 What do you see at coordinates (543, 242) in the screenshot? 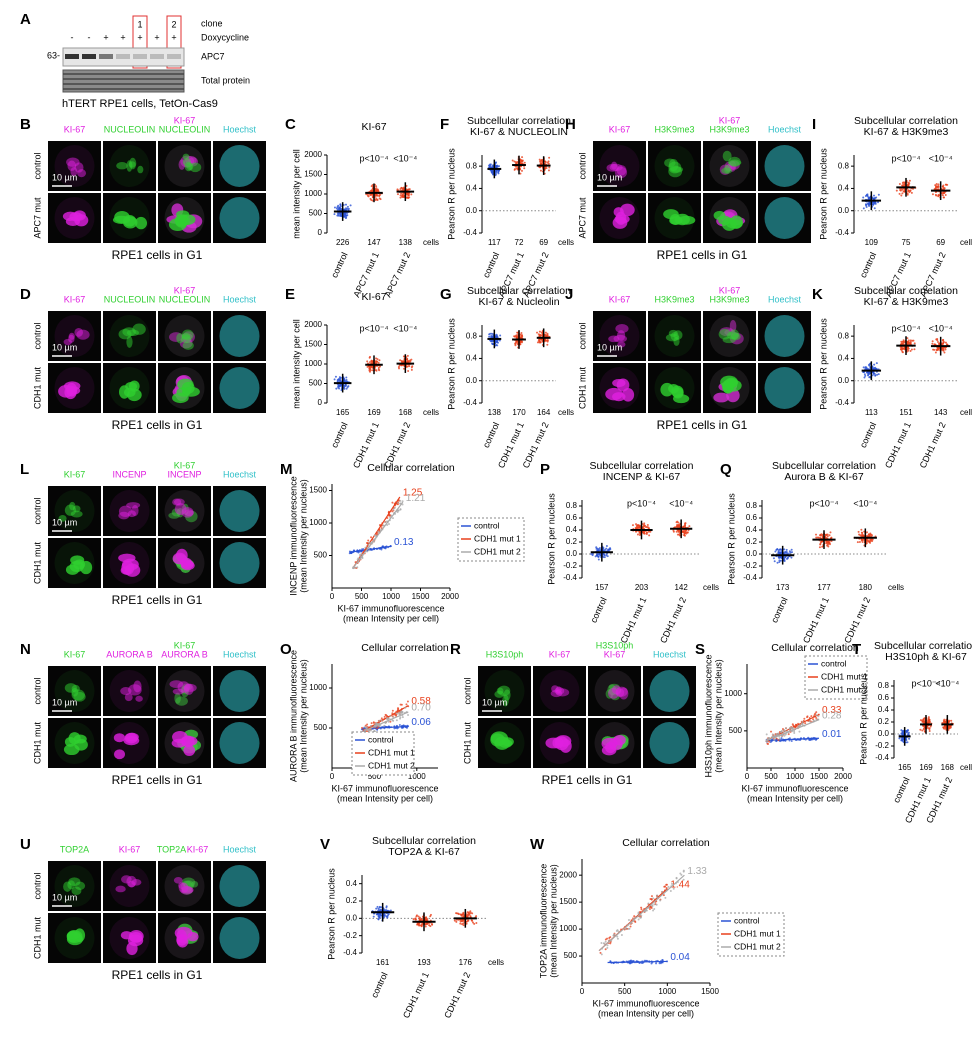
I see `cell-count: 69` at bounding box center [543, 242].